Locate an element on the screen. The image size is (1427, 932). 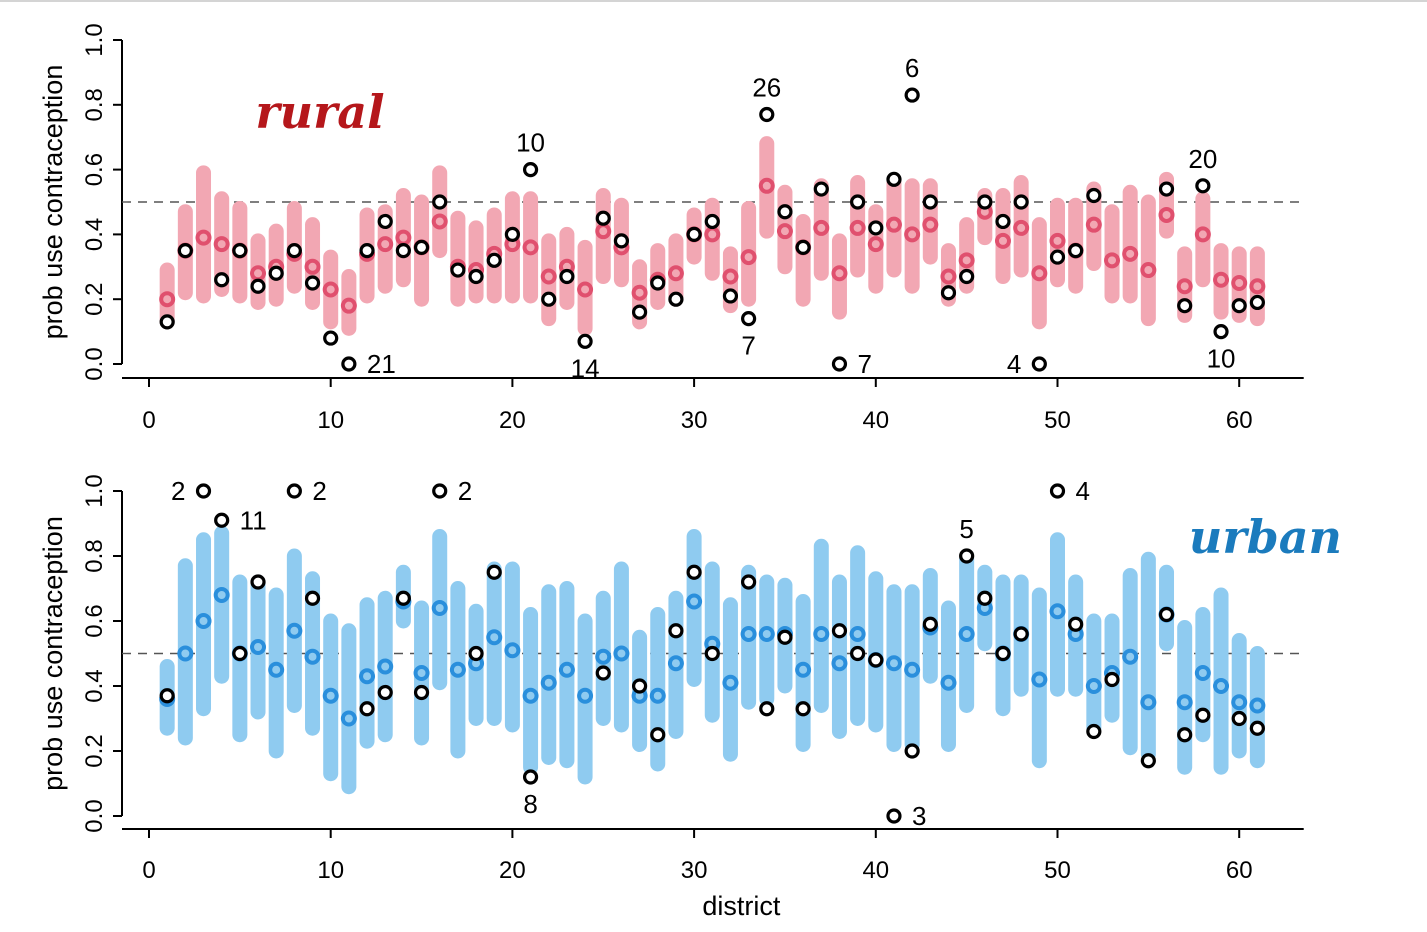
urban-y-axis-title: prob use contraception is located at coordinates (53, 653).